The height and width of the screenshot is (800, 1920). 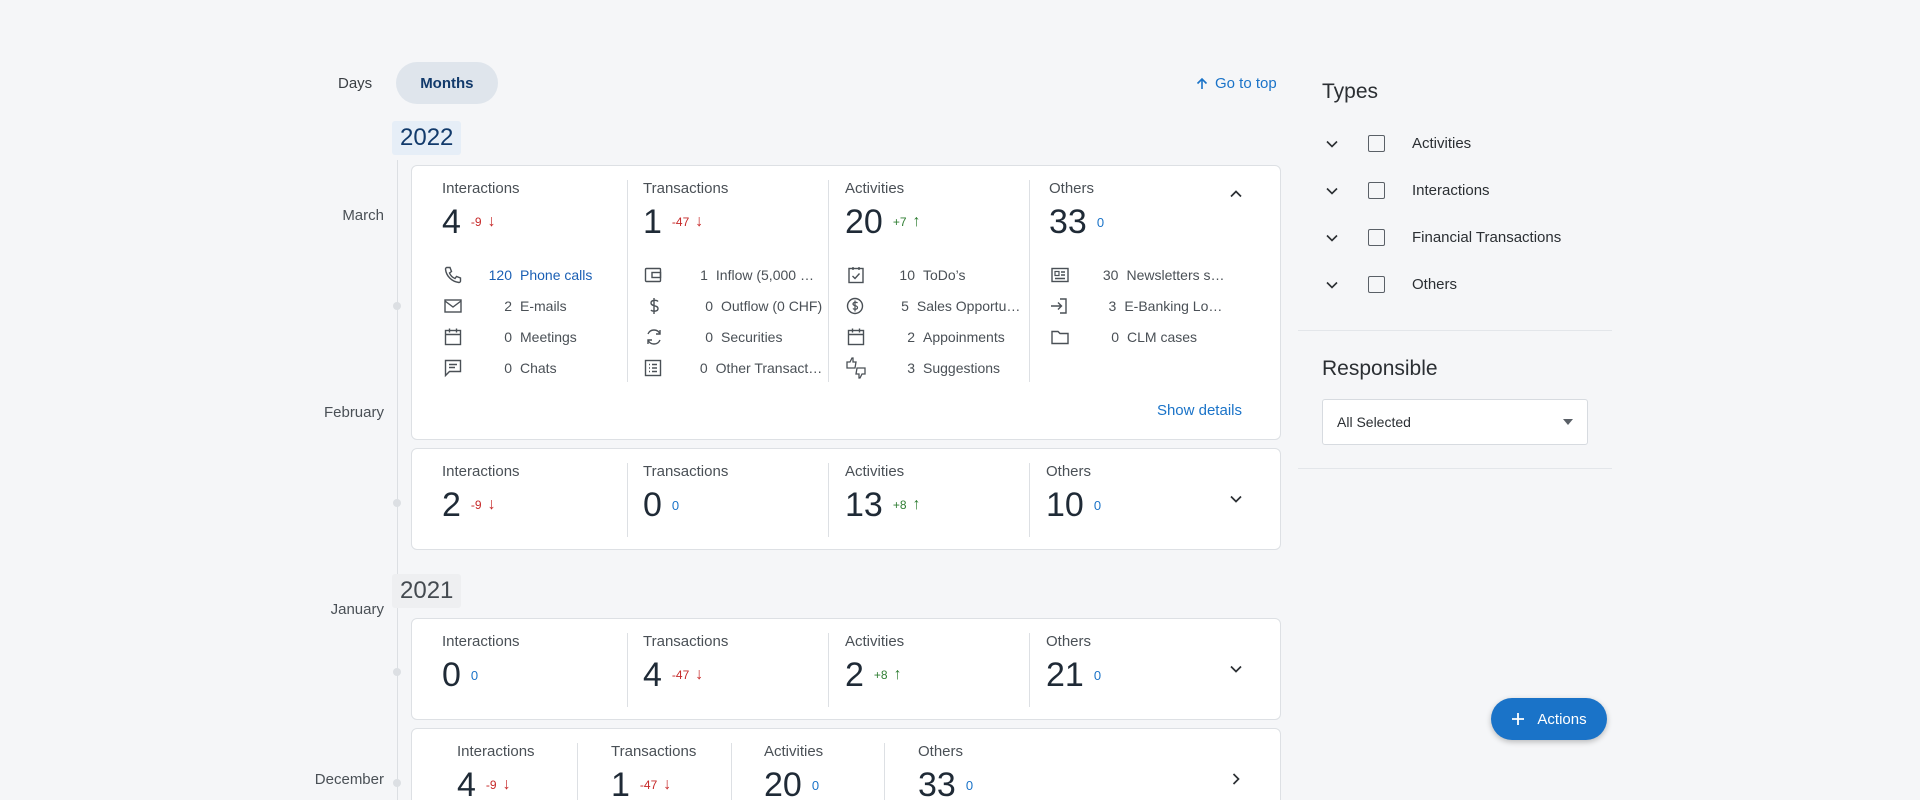 I want to click on exchange-icon, so click(x=654, y=337).